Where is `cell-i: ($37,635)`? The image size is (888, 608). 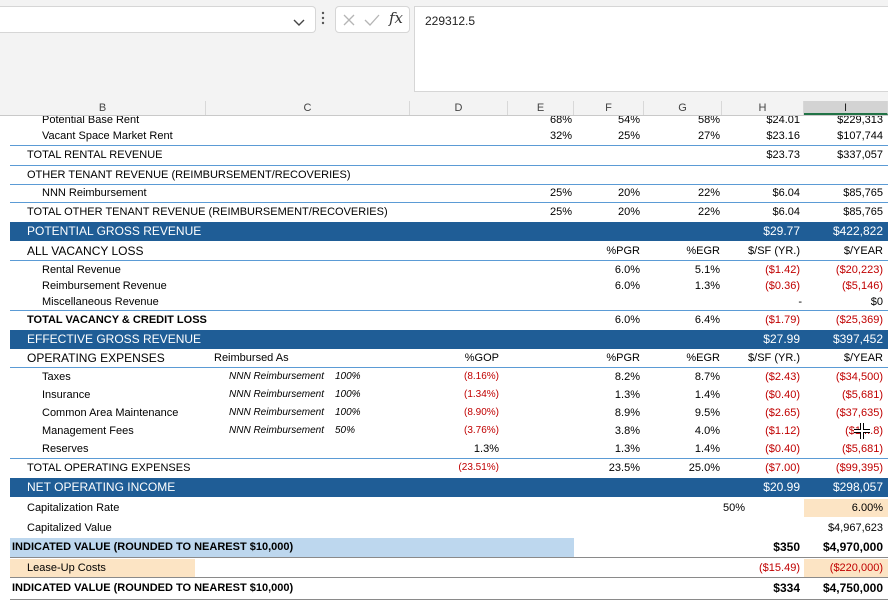 cell-i: ($37,635) is located at coordinates (859, 413).